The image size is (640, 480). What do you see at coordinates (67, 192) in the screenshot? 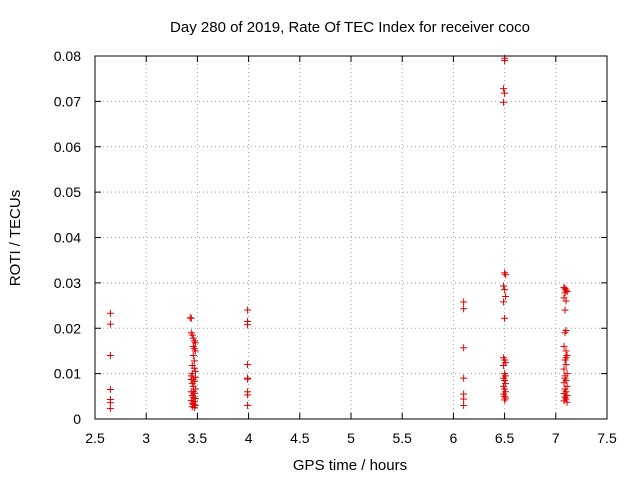
I see `y-tick-label: 0.05` at bounding box center [67, 192].